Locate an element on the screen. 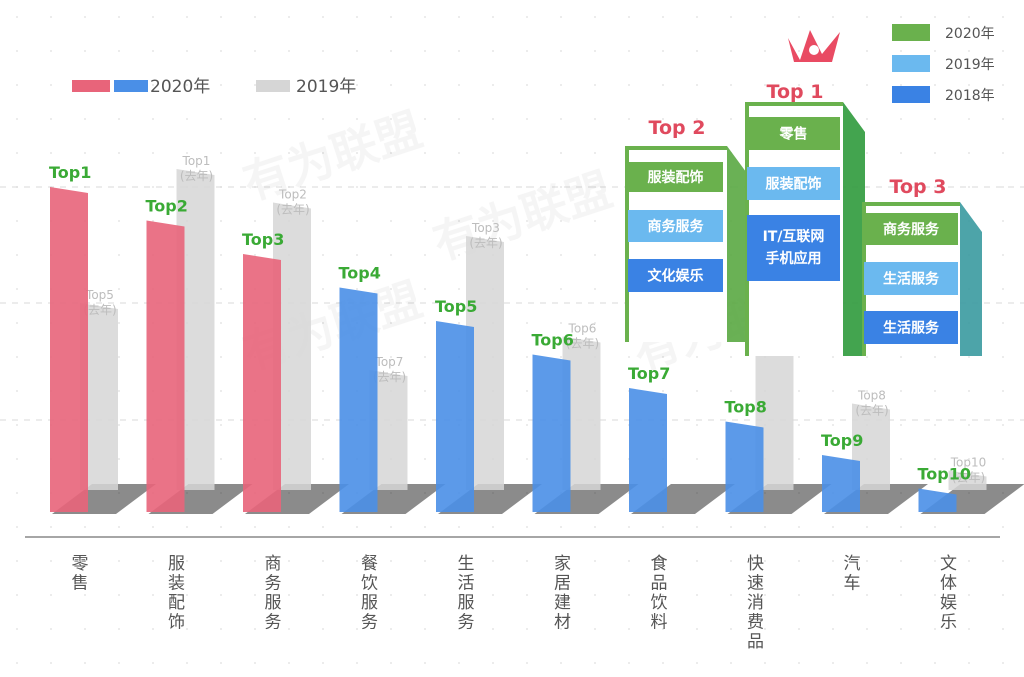  legend-right-label: 2018年 is located at coordinates (970, 96).